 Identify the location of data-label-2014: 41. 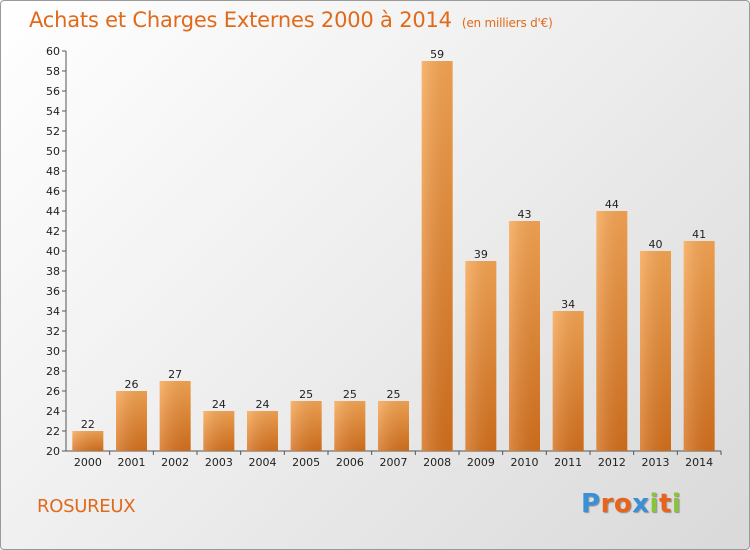
(699, 234).